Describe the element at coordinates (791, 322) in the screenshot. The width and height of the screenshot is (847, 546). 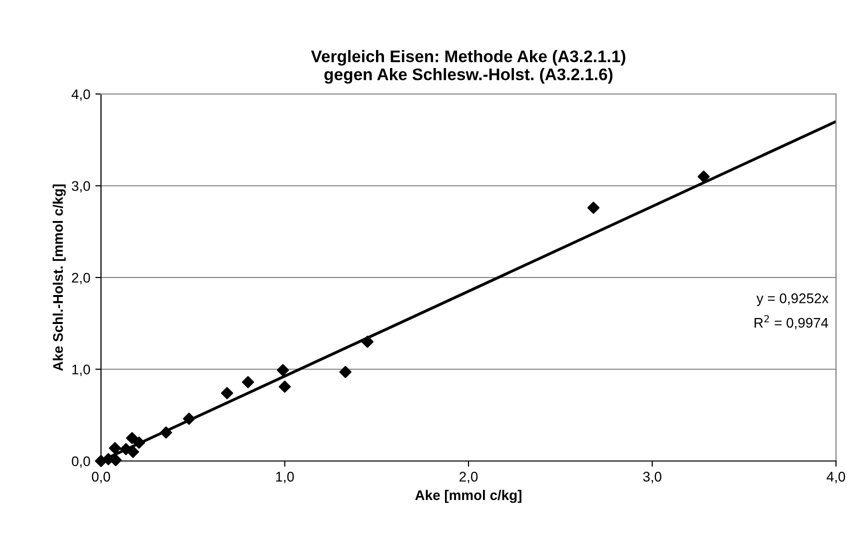
I see `annotation: R$^{2}$ = 0,9974` at that location.